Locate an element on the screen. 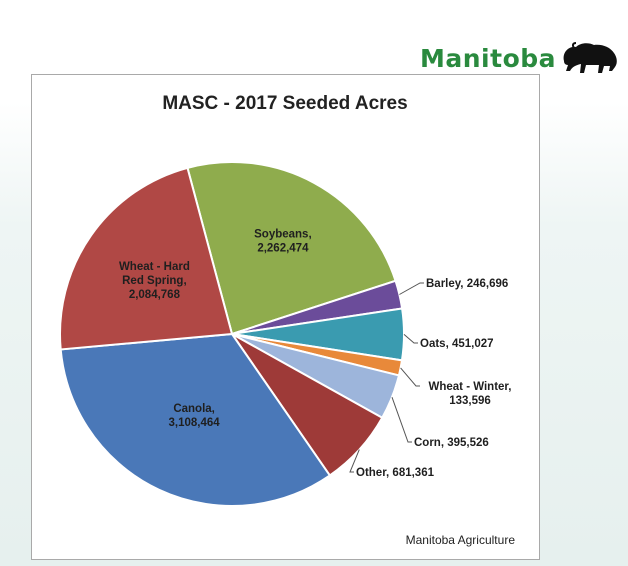 The image size is (628, 566). slice-label-other: Other, 681,361 is located at coordinates (395, 473).